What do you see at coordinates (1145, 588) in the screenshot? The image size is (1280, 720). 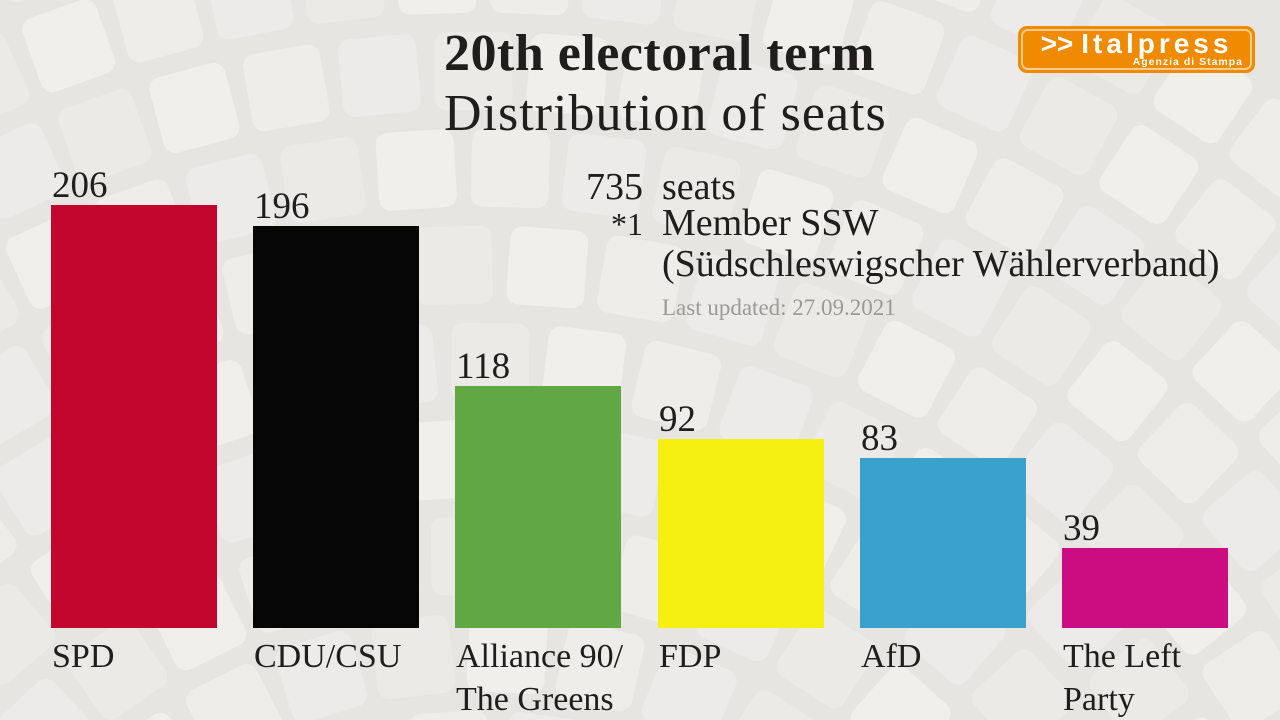 I see `bar-the-left-party` at bounding box center [1145, 588].